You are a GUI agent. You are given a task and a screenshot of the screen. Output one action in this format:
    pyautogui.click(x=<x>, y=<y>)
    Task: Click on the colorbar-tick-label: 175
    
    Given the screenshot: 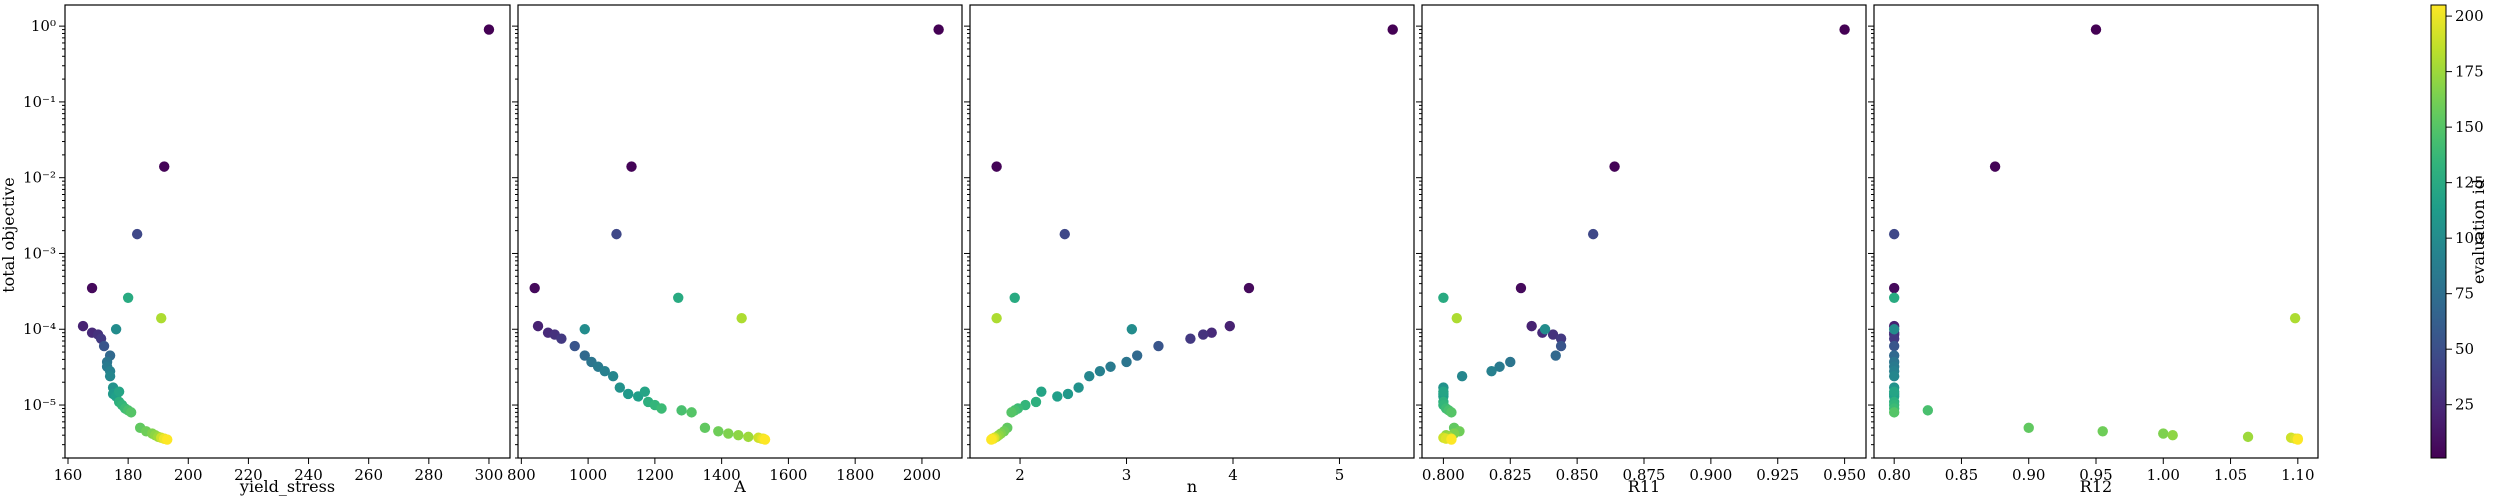 What is the action you would take?
    pyautogui.click(x=2469, y=72)
    